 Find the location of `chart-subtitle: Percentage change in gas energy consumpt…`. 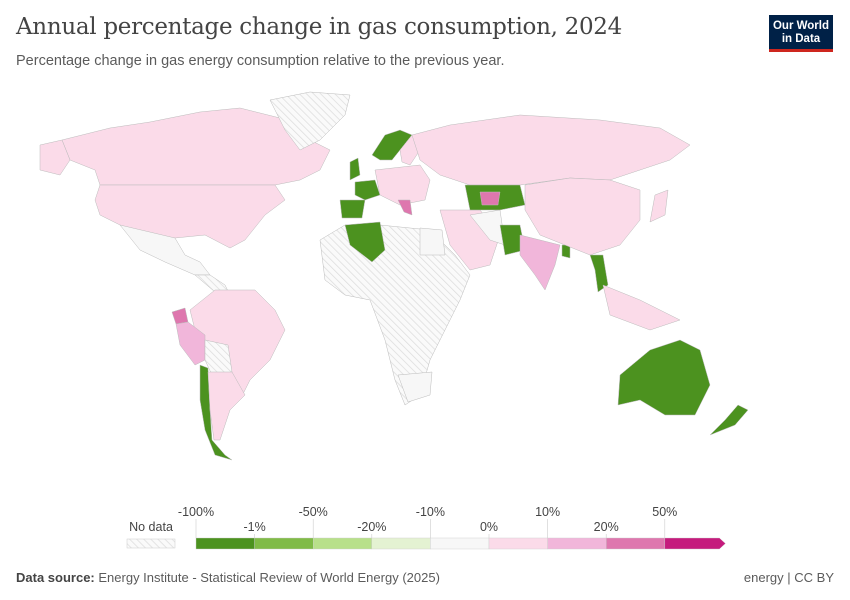

chart-subtitle: Percentage change in gas energy consumpt… is located at coordinates (260, 61).